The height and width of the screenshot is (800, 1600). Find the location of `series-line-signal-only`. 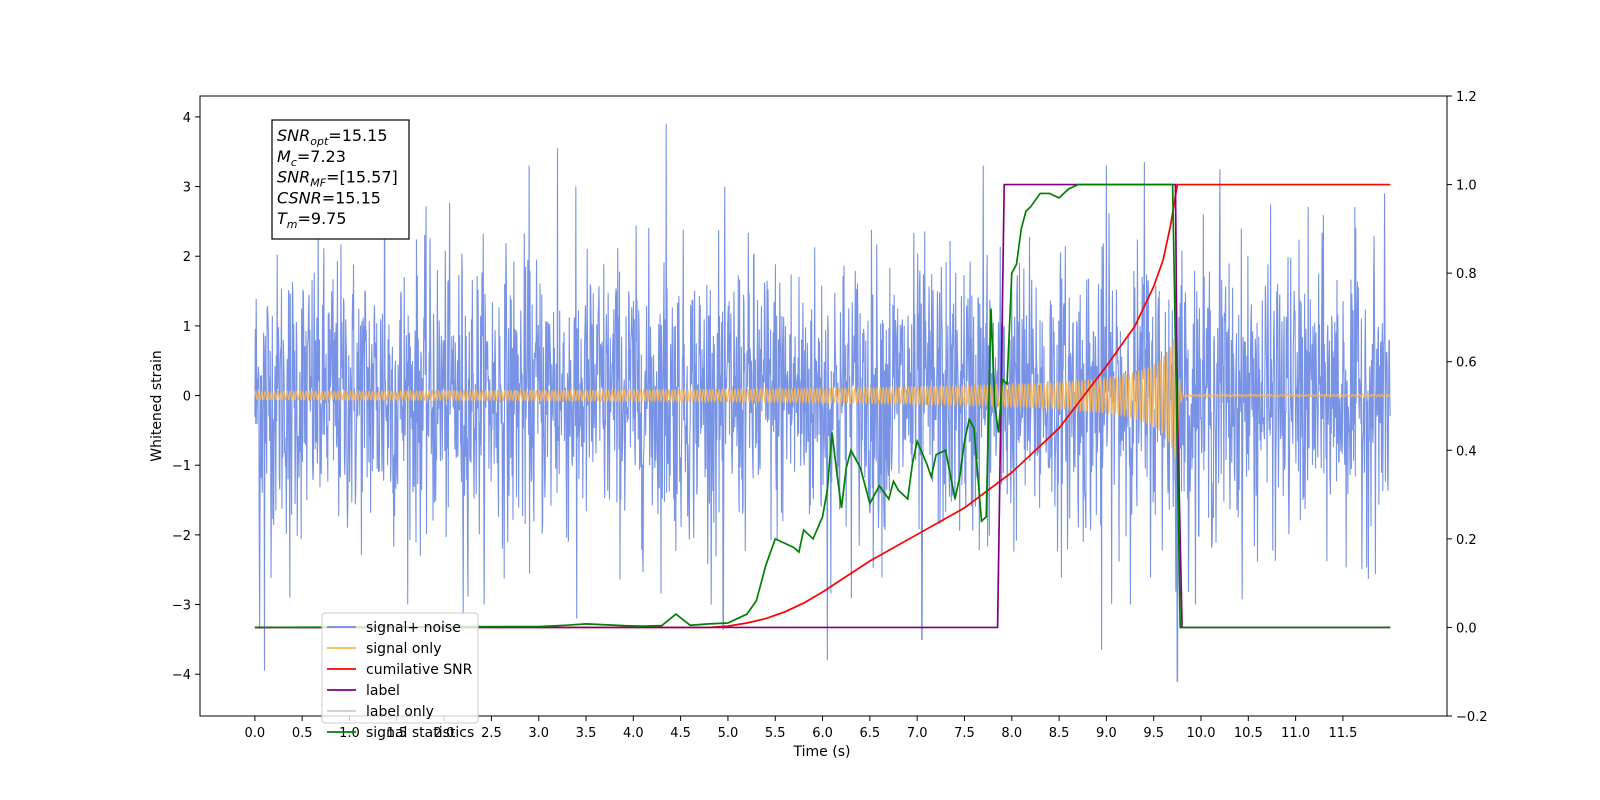

series-line-signal-only is located at coordinates (822, 392).